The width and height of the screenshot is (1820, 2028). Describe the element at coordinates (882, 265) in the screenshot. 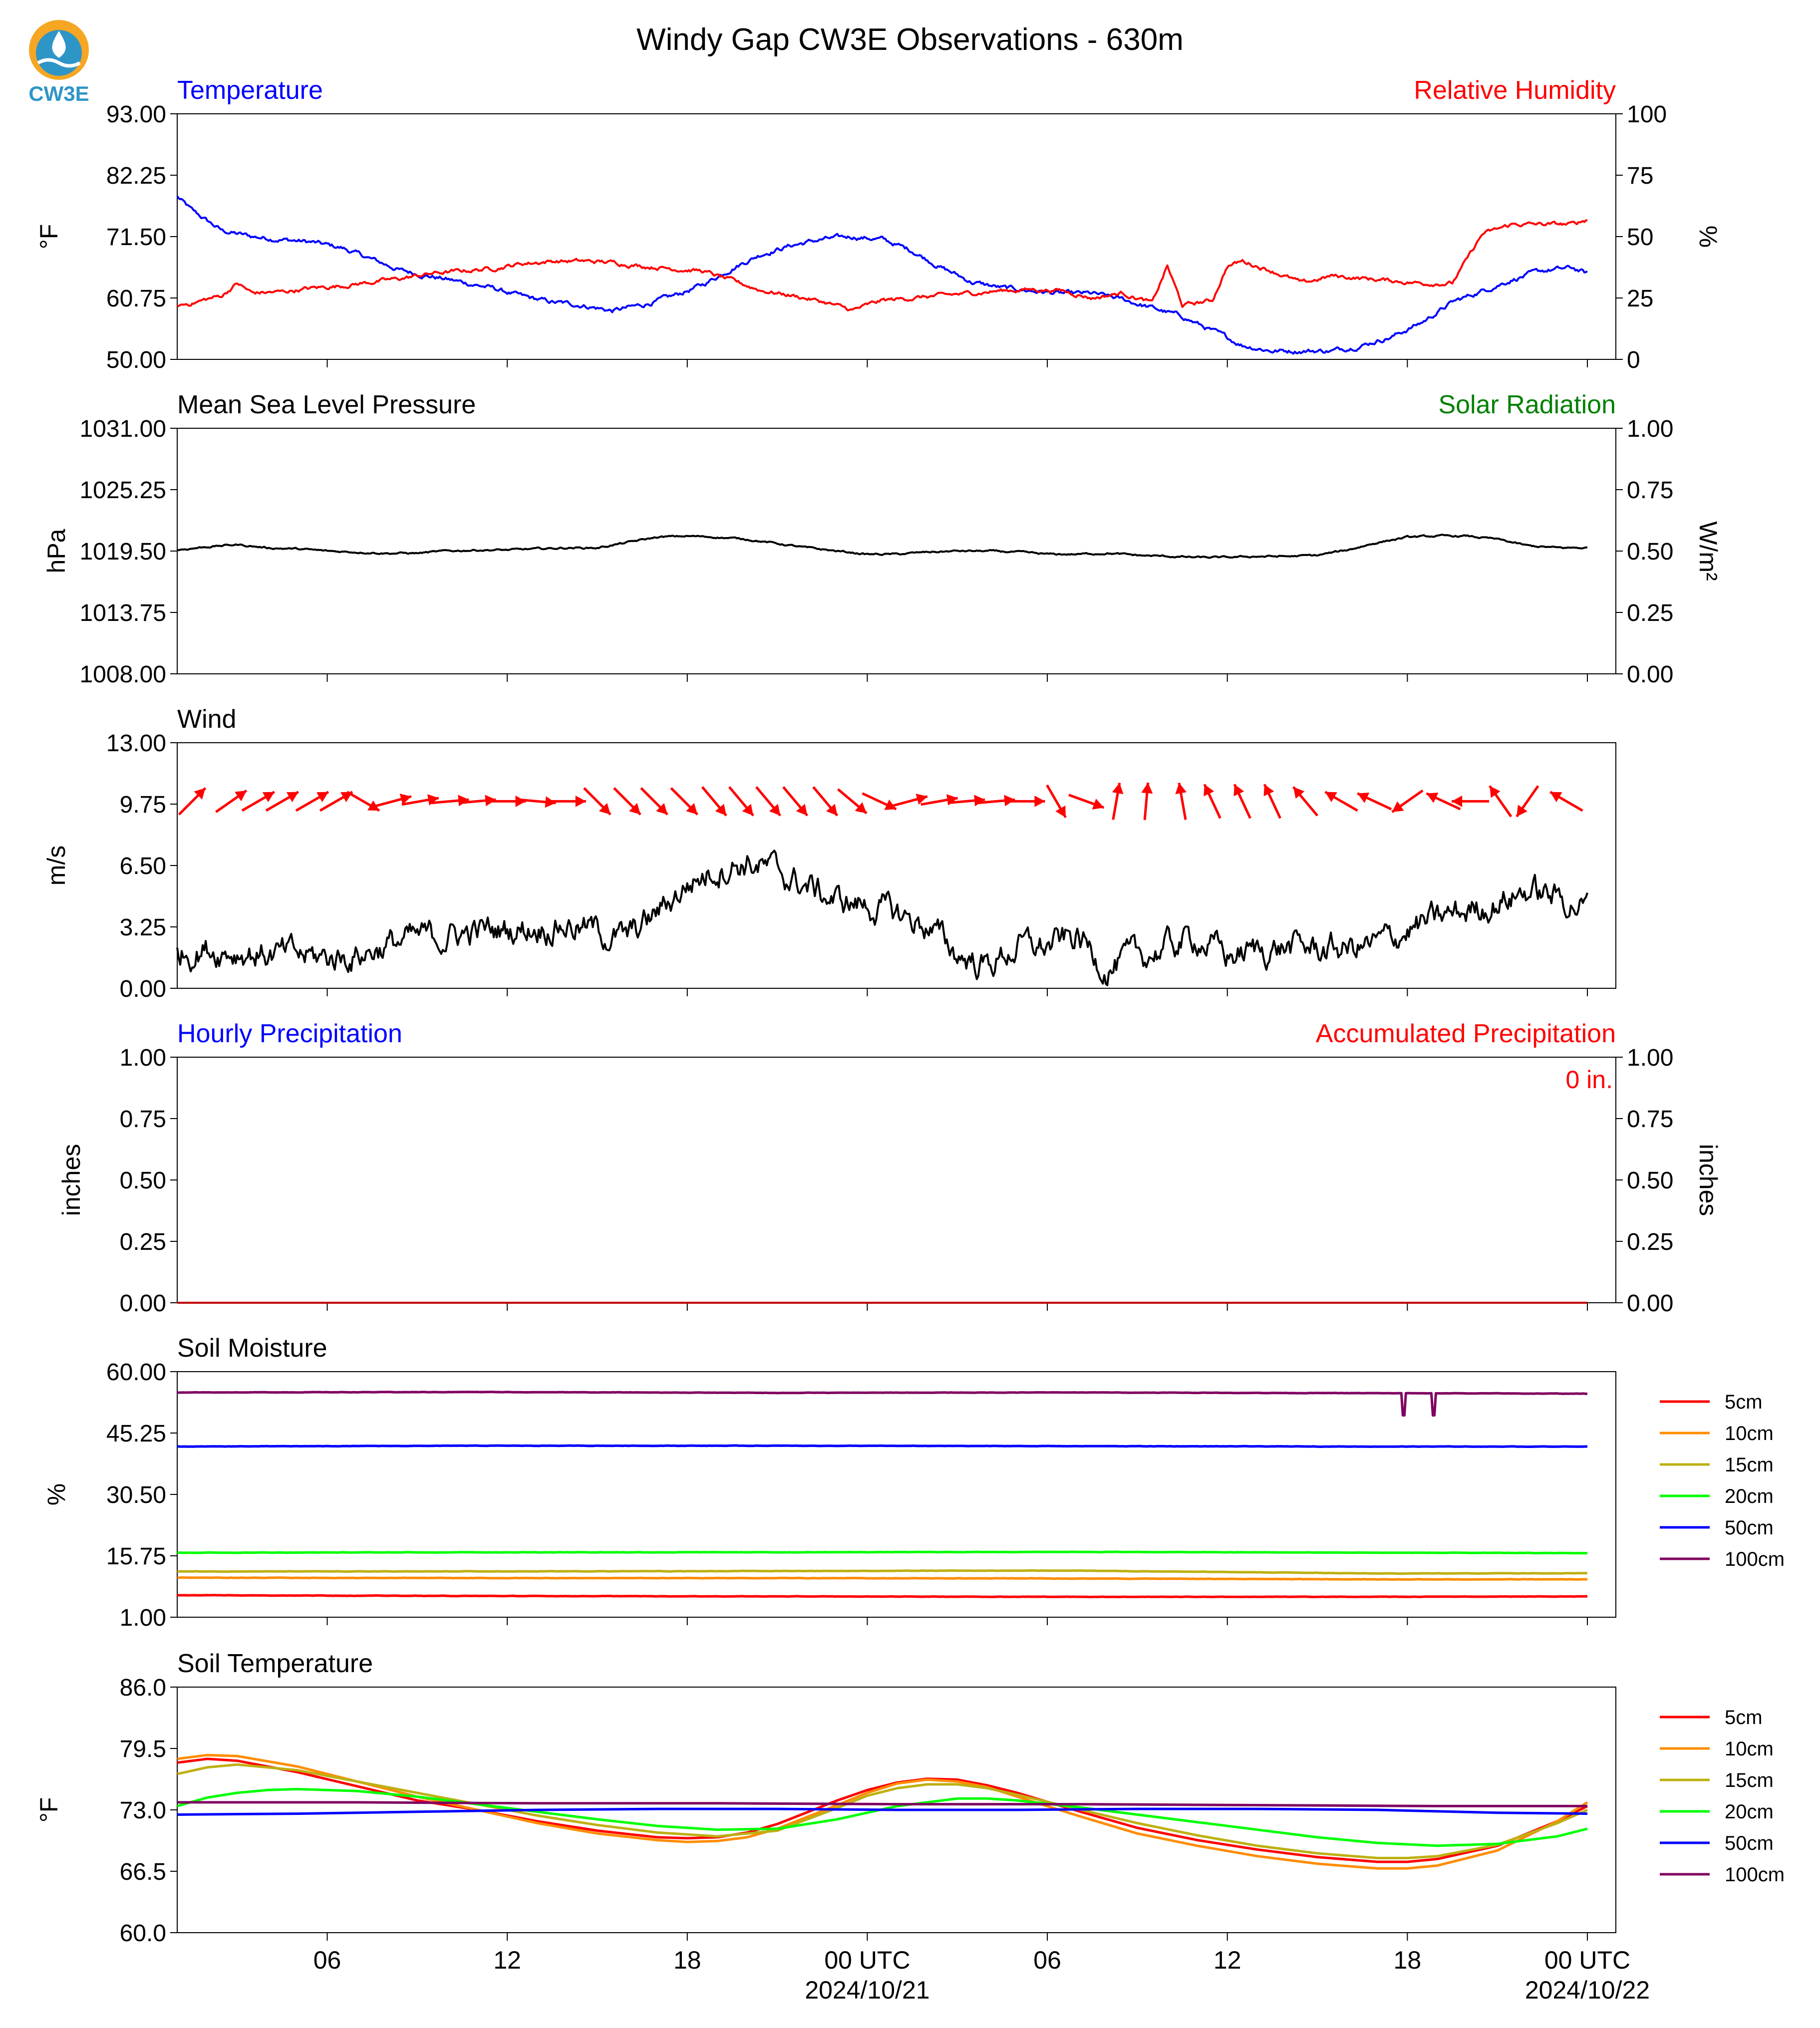

I see `series-relative-humidity` at that location.